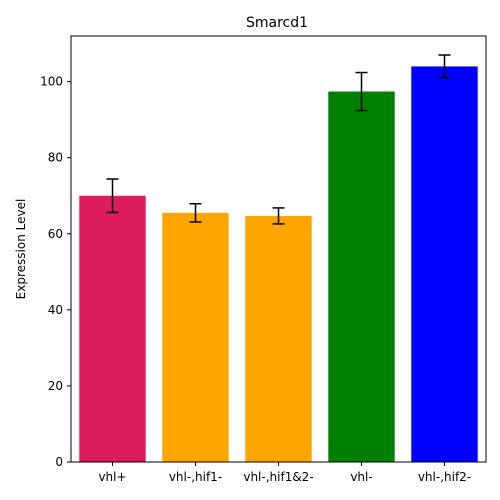 The image size is (500, 500). Describe the element at coordinates (195, 477) in the screenshot. I see `x-tick-label-1: vhl-,hif1-` at that location.